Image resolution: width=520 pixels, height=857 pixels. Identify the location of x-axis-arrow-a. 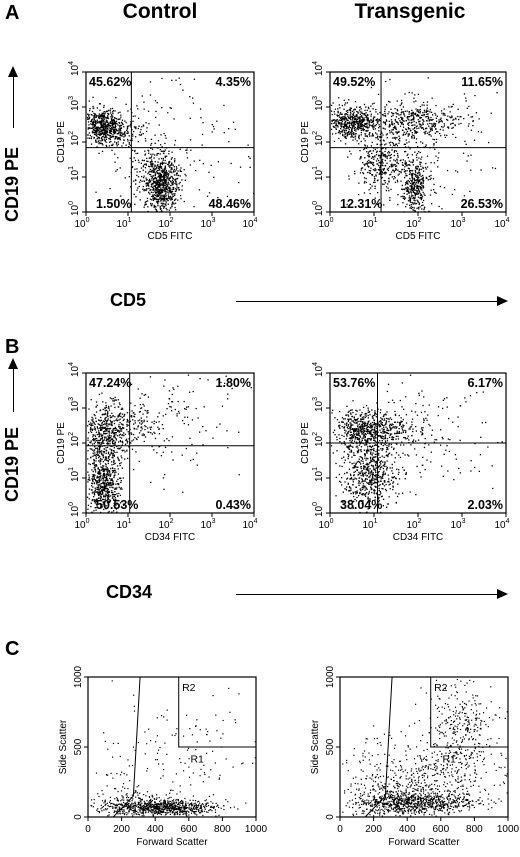
(372, 301).